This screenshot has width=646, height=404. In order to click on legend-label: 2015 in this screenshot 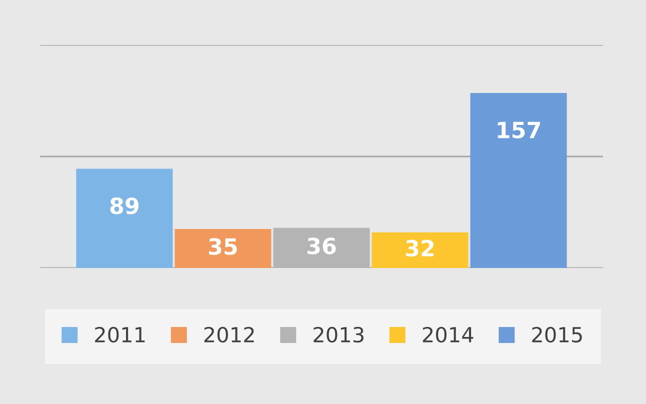, I will do `click(557, 334)`.